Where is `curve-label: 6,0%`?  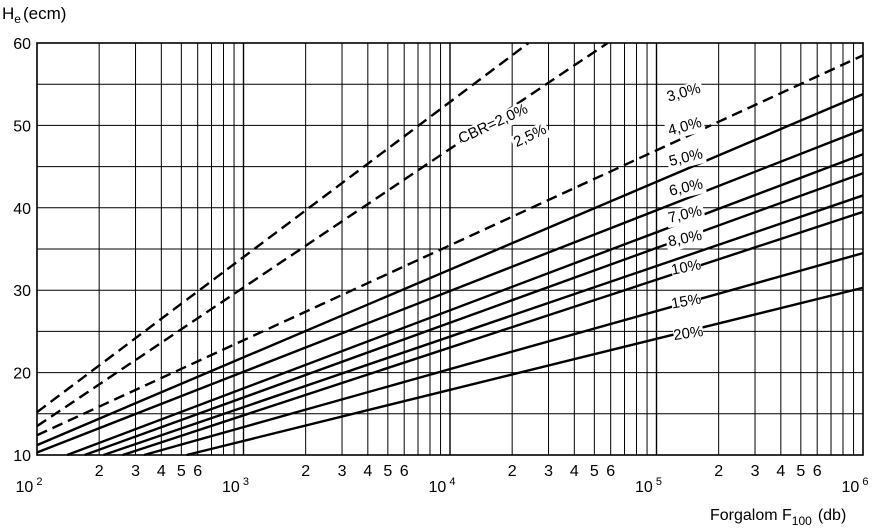 curve-label: 6,0% is located at coordinates (685, 187).